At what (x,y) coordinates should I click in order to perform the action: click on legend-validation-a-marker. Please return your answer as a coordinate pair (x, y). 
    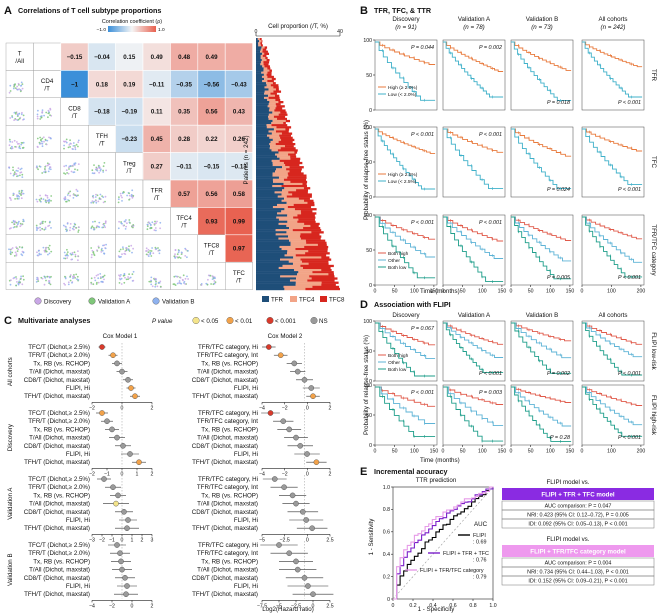
    Looking at the image, I should click on (92, 301).